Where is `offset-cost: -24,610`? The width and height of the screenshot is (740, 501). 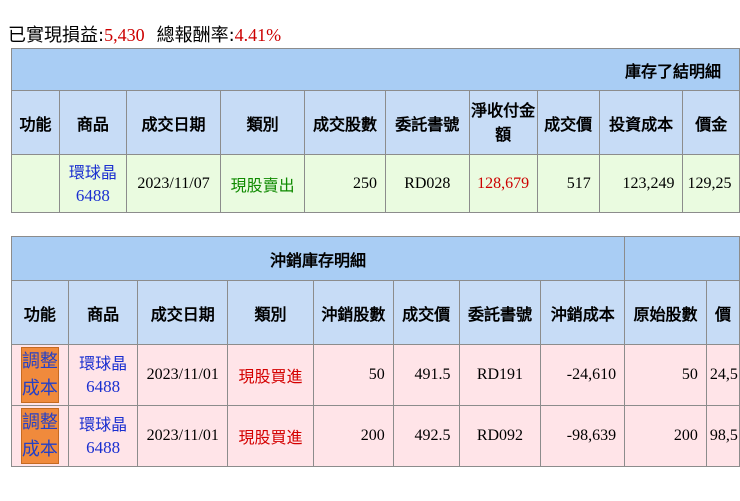
offset-cost: -24,610 is located at coordinates (583, 375).